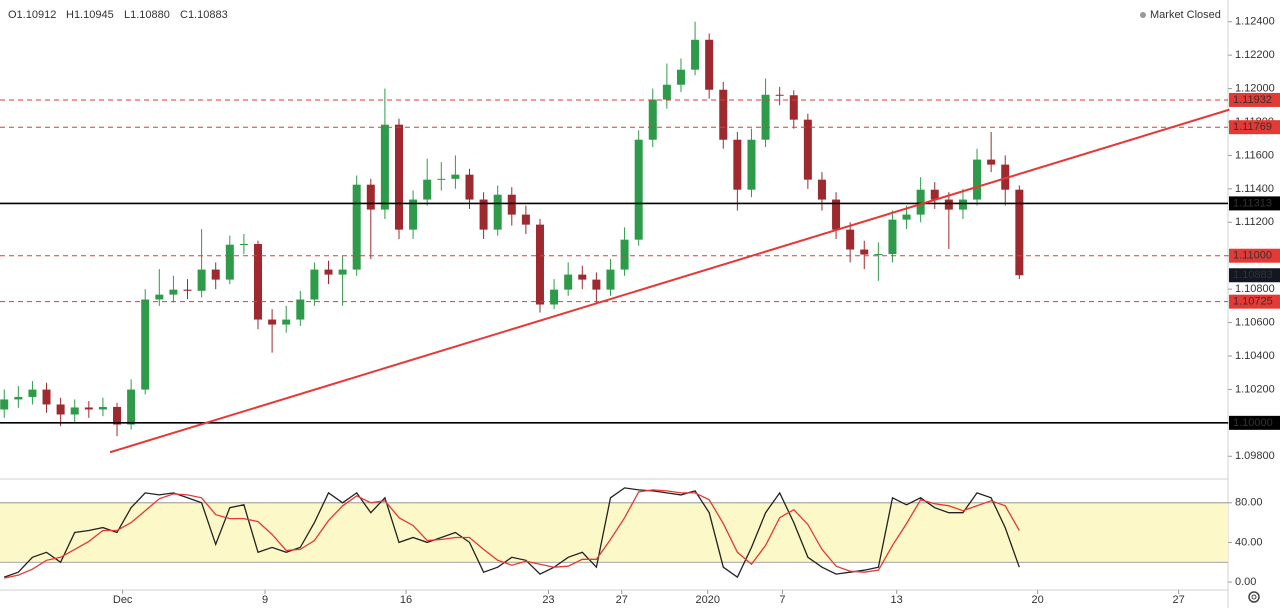 Image resolution: width=1280 pixels, height=608 pixels. What do you see at coordinates (1038, 600) in the screenshot?
I see `x-tick-label: 20` at bounding box center [1038, 600].